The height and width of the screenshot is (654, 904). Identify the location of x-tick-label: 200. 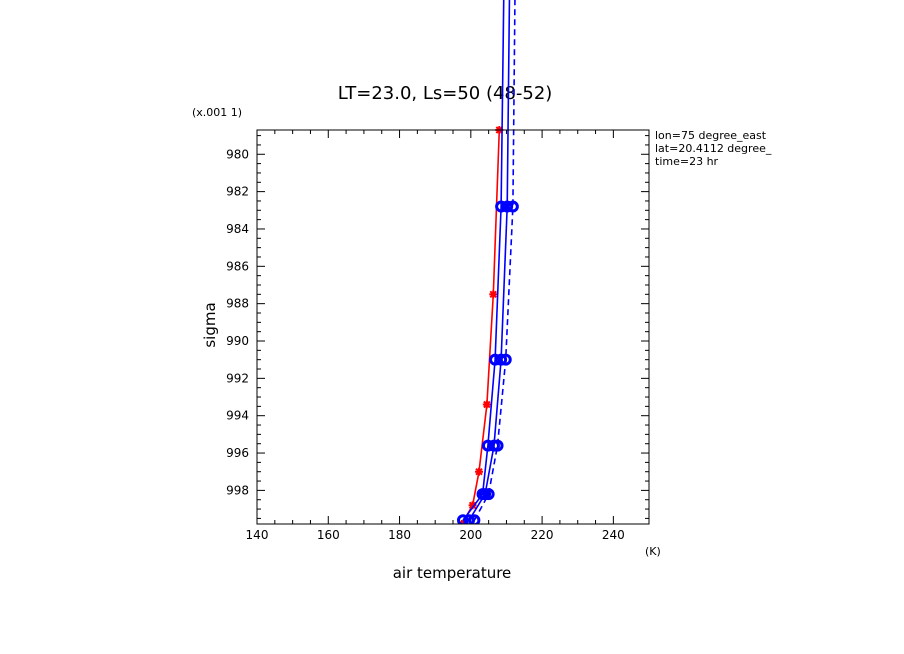
(470, 535).